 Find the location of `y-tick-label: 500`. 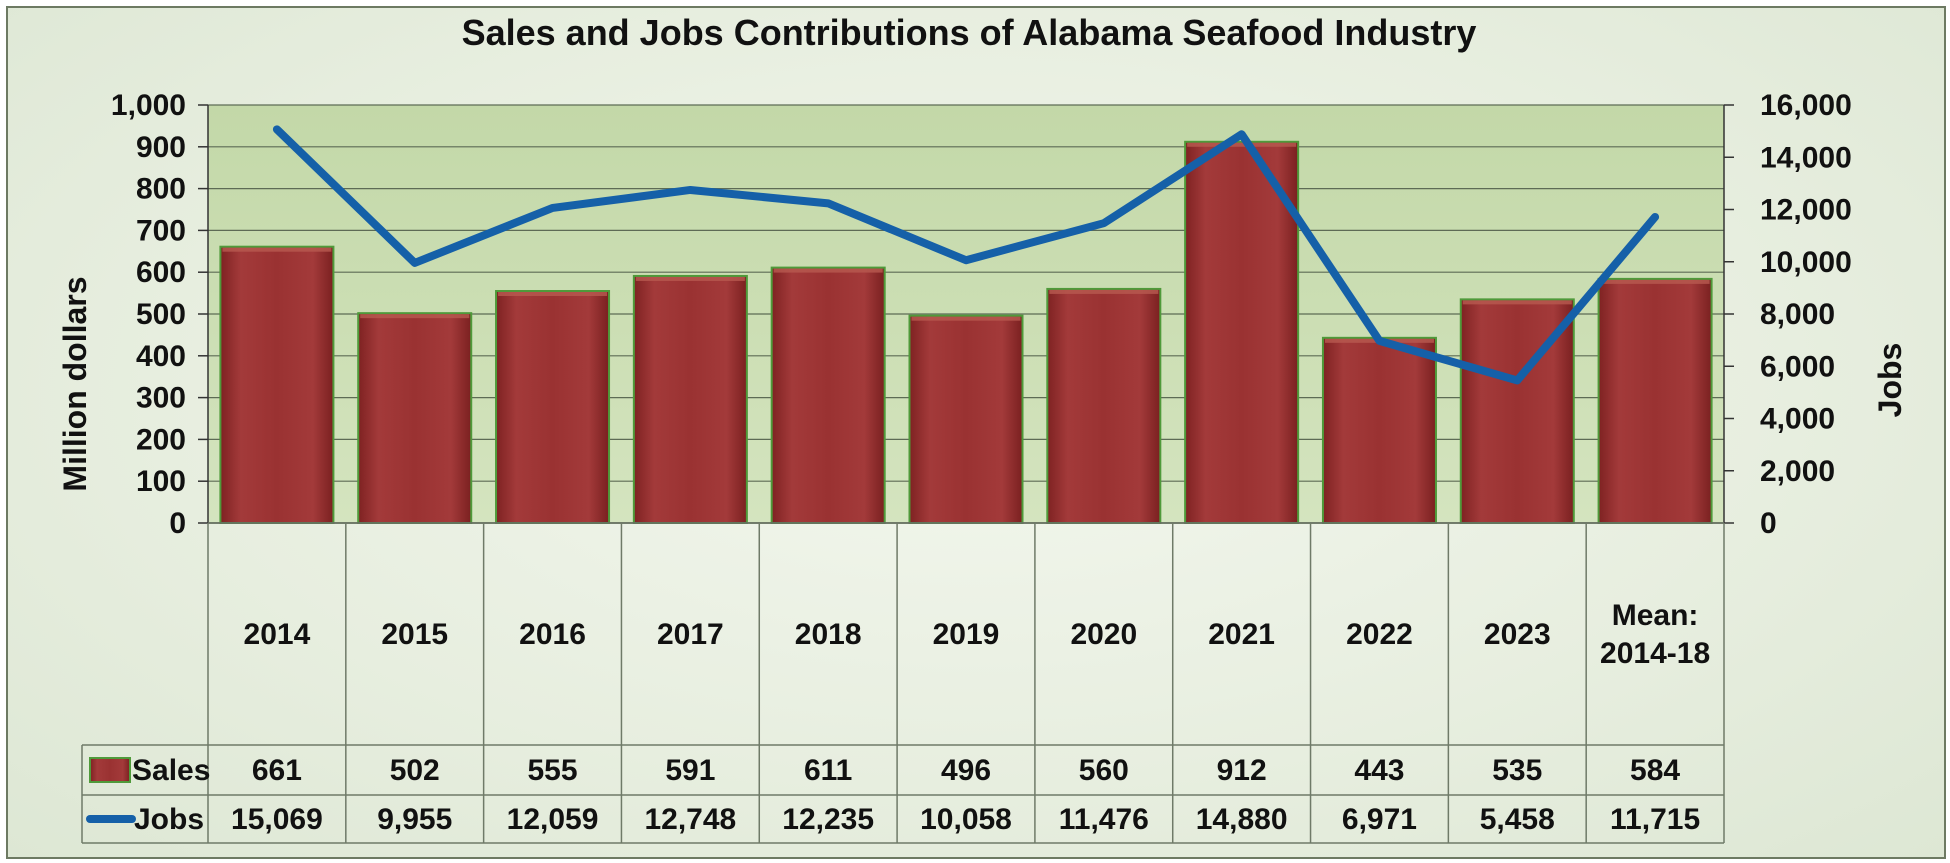

y-tick-label: 500 is located at coordinates (161, 314).